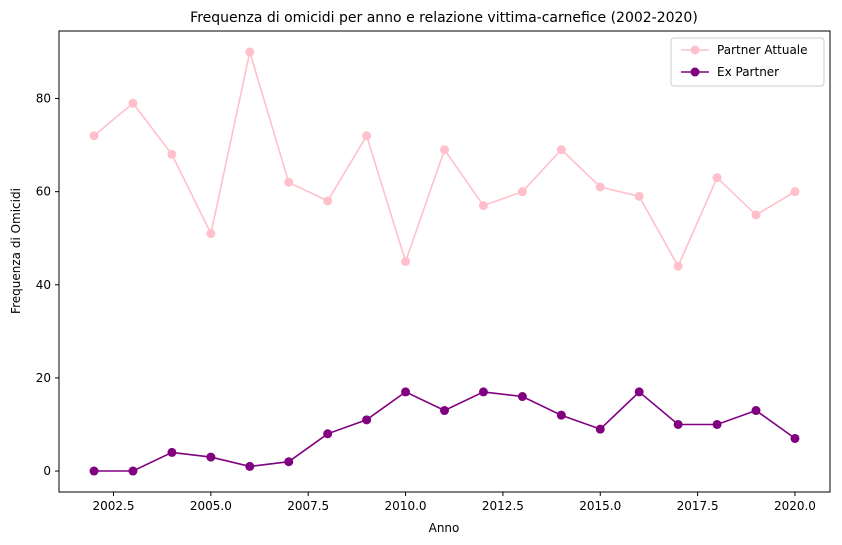  I want to click on x-tick-label: 2010.0, so click(406, 506).